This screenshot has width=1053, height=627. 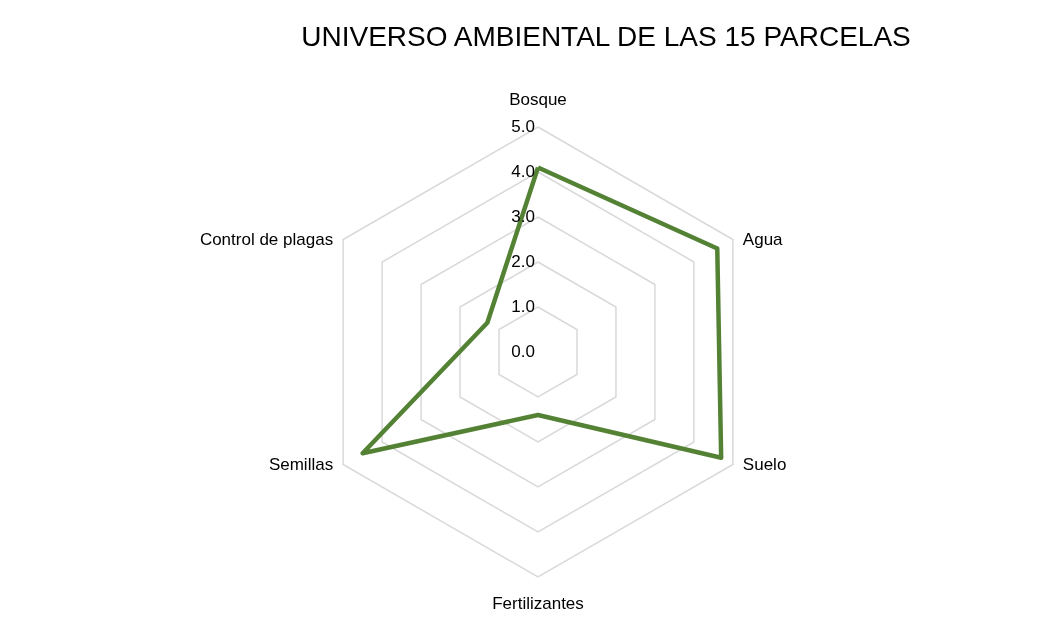 I want to click on spoke-label: Control de plagas, so click(x=266, y=239).